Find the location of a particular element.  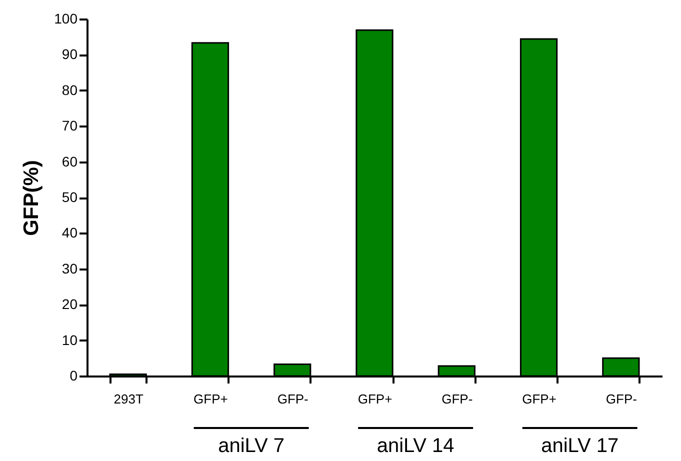

y-tick-label: 70 is located at coordinates (70, 126).